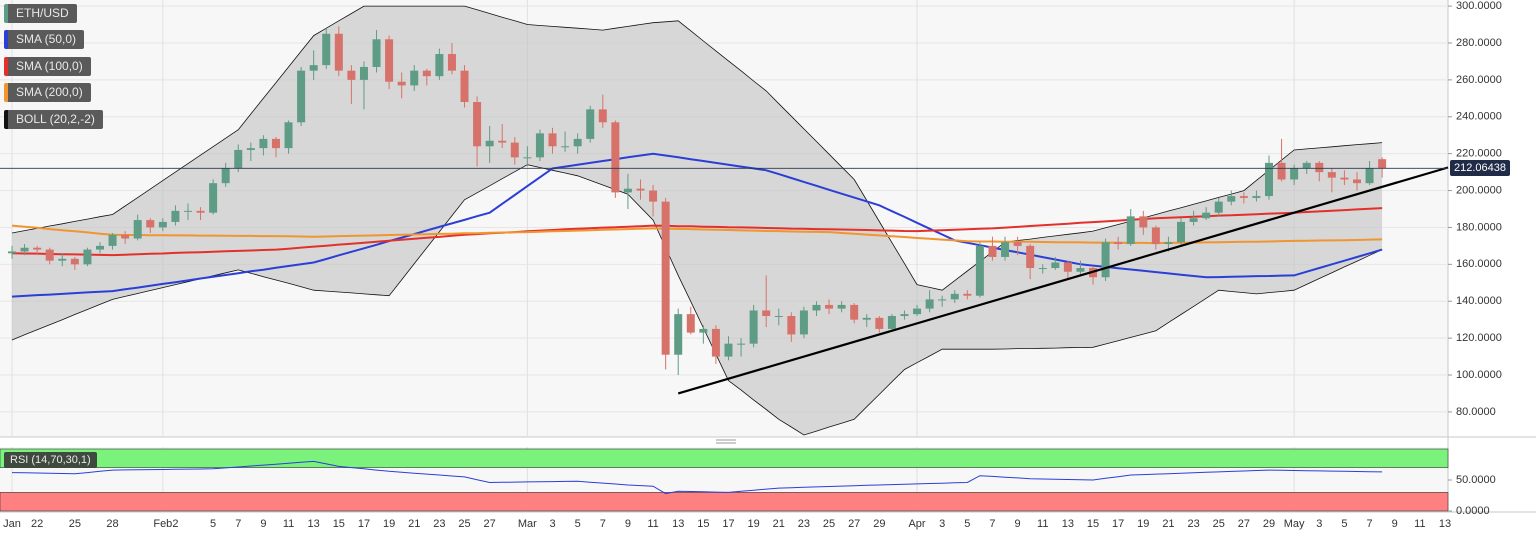 The image size is (1536, 537). What do you see at coordinates (724, 502) in the screenshot?
I see `oversold-zone` at bounding box center [724, 502].